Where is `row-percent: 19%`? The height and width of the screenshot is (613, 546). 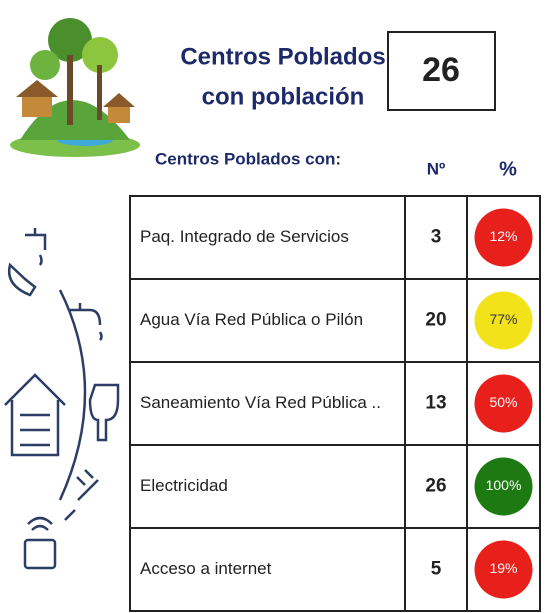 row-percent: 19% is located at coordinates (503, 568).